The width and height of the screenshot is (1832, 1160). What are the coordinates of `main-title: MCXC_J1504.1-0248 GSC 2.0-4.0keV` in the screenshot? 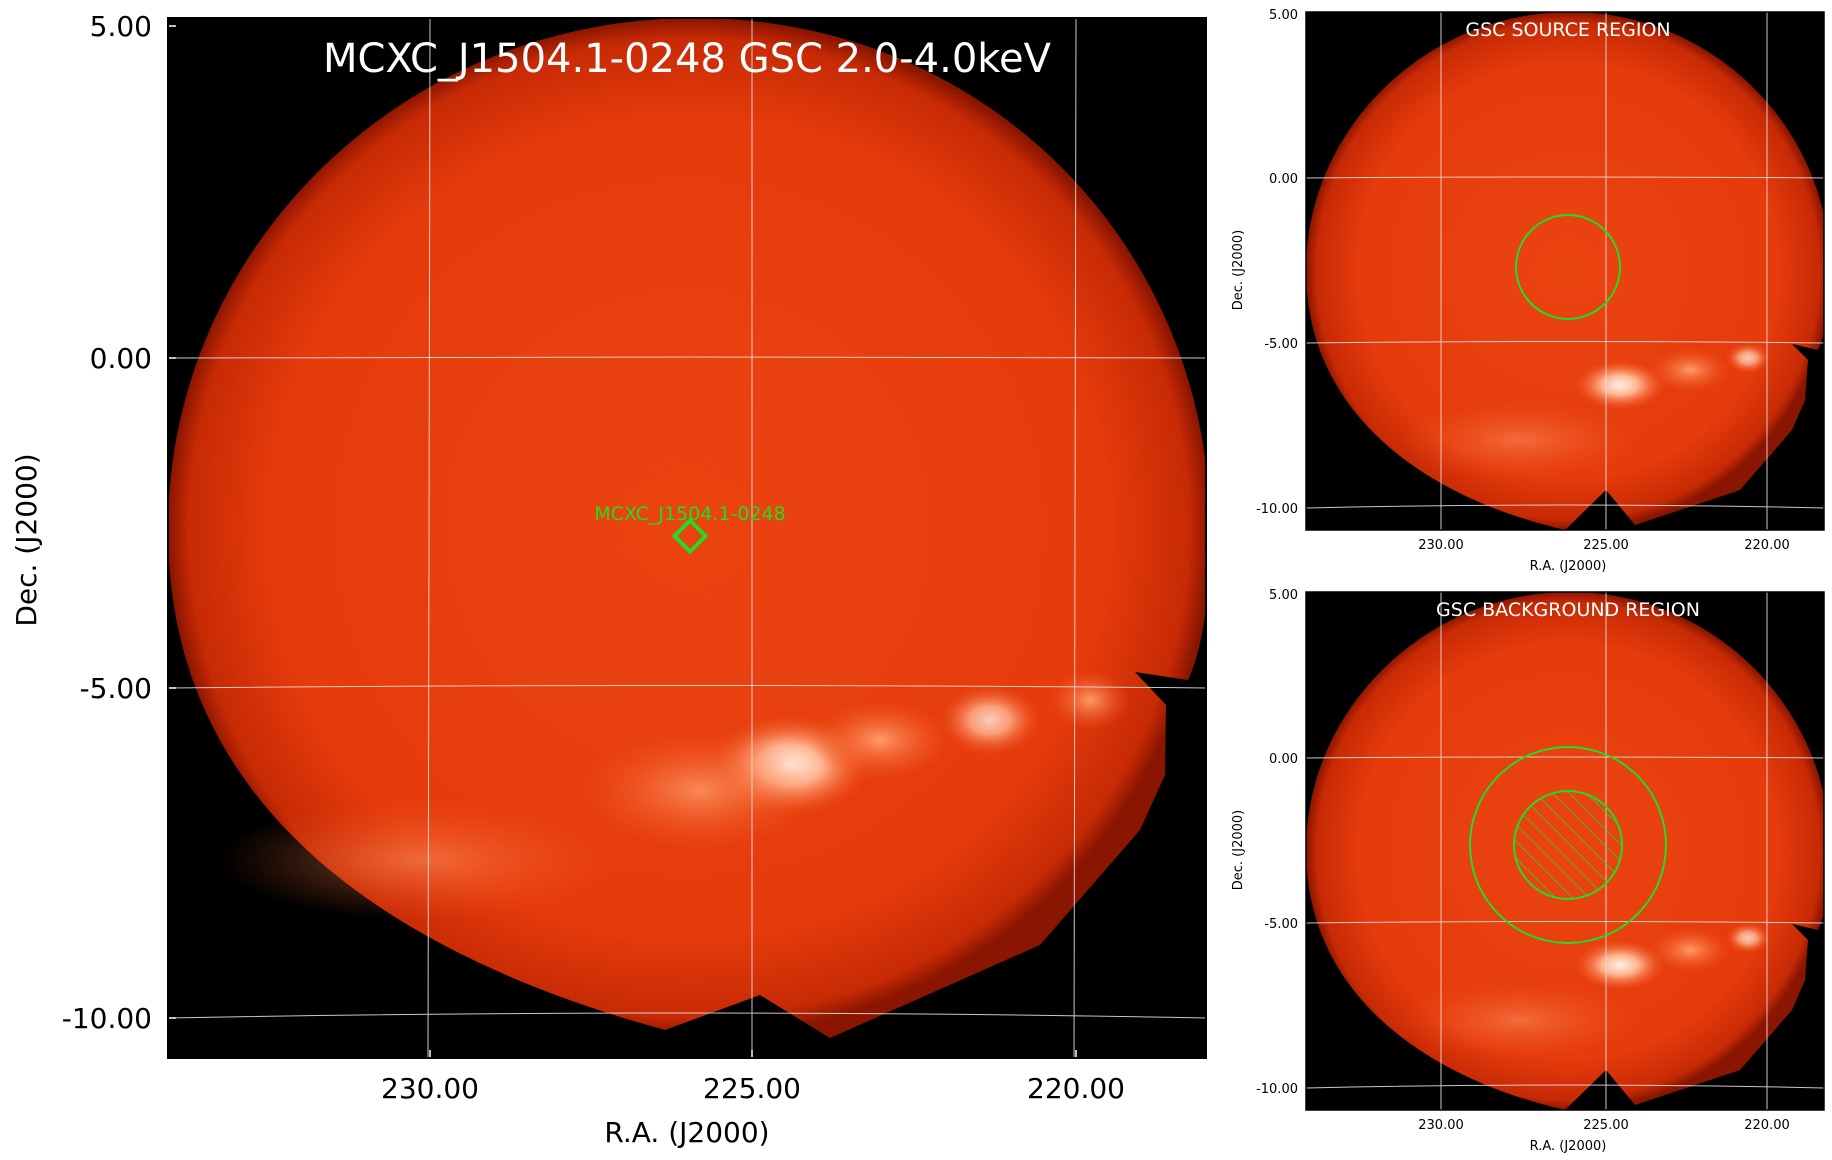 It's located at (687, 59).